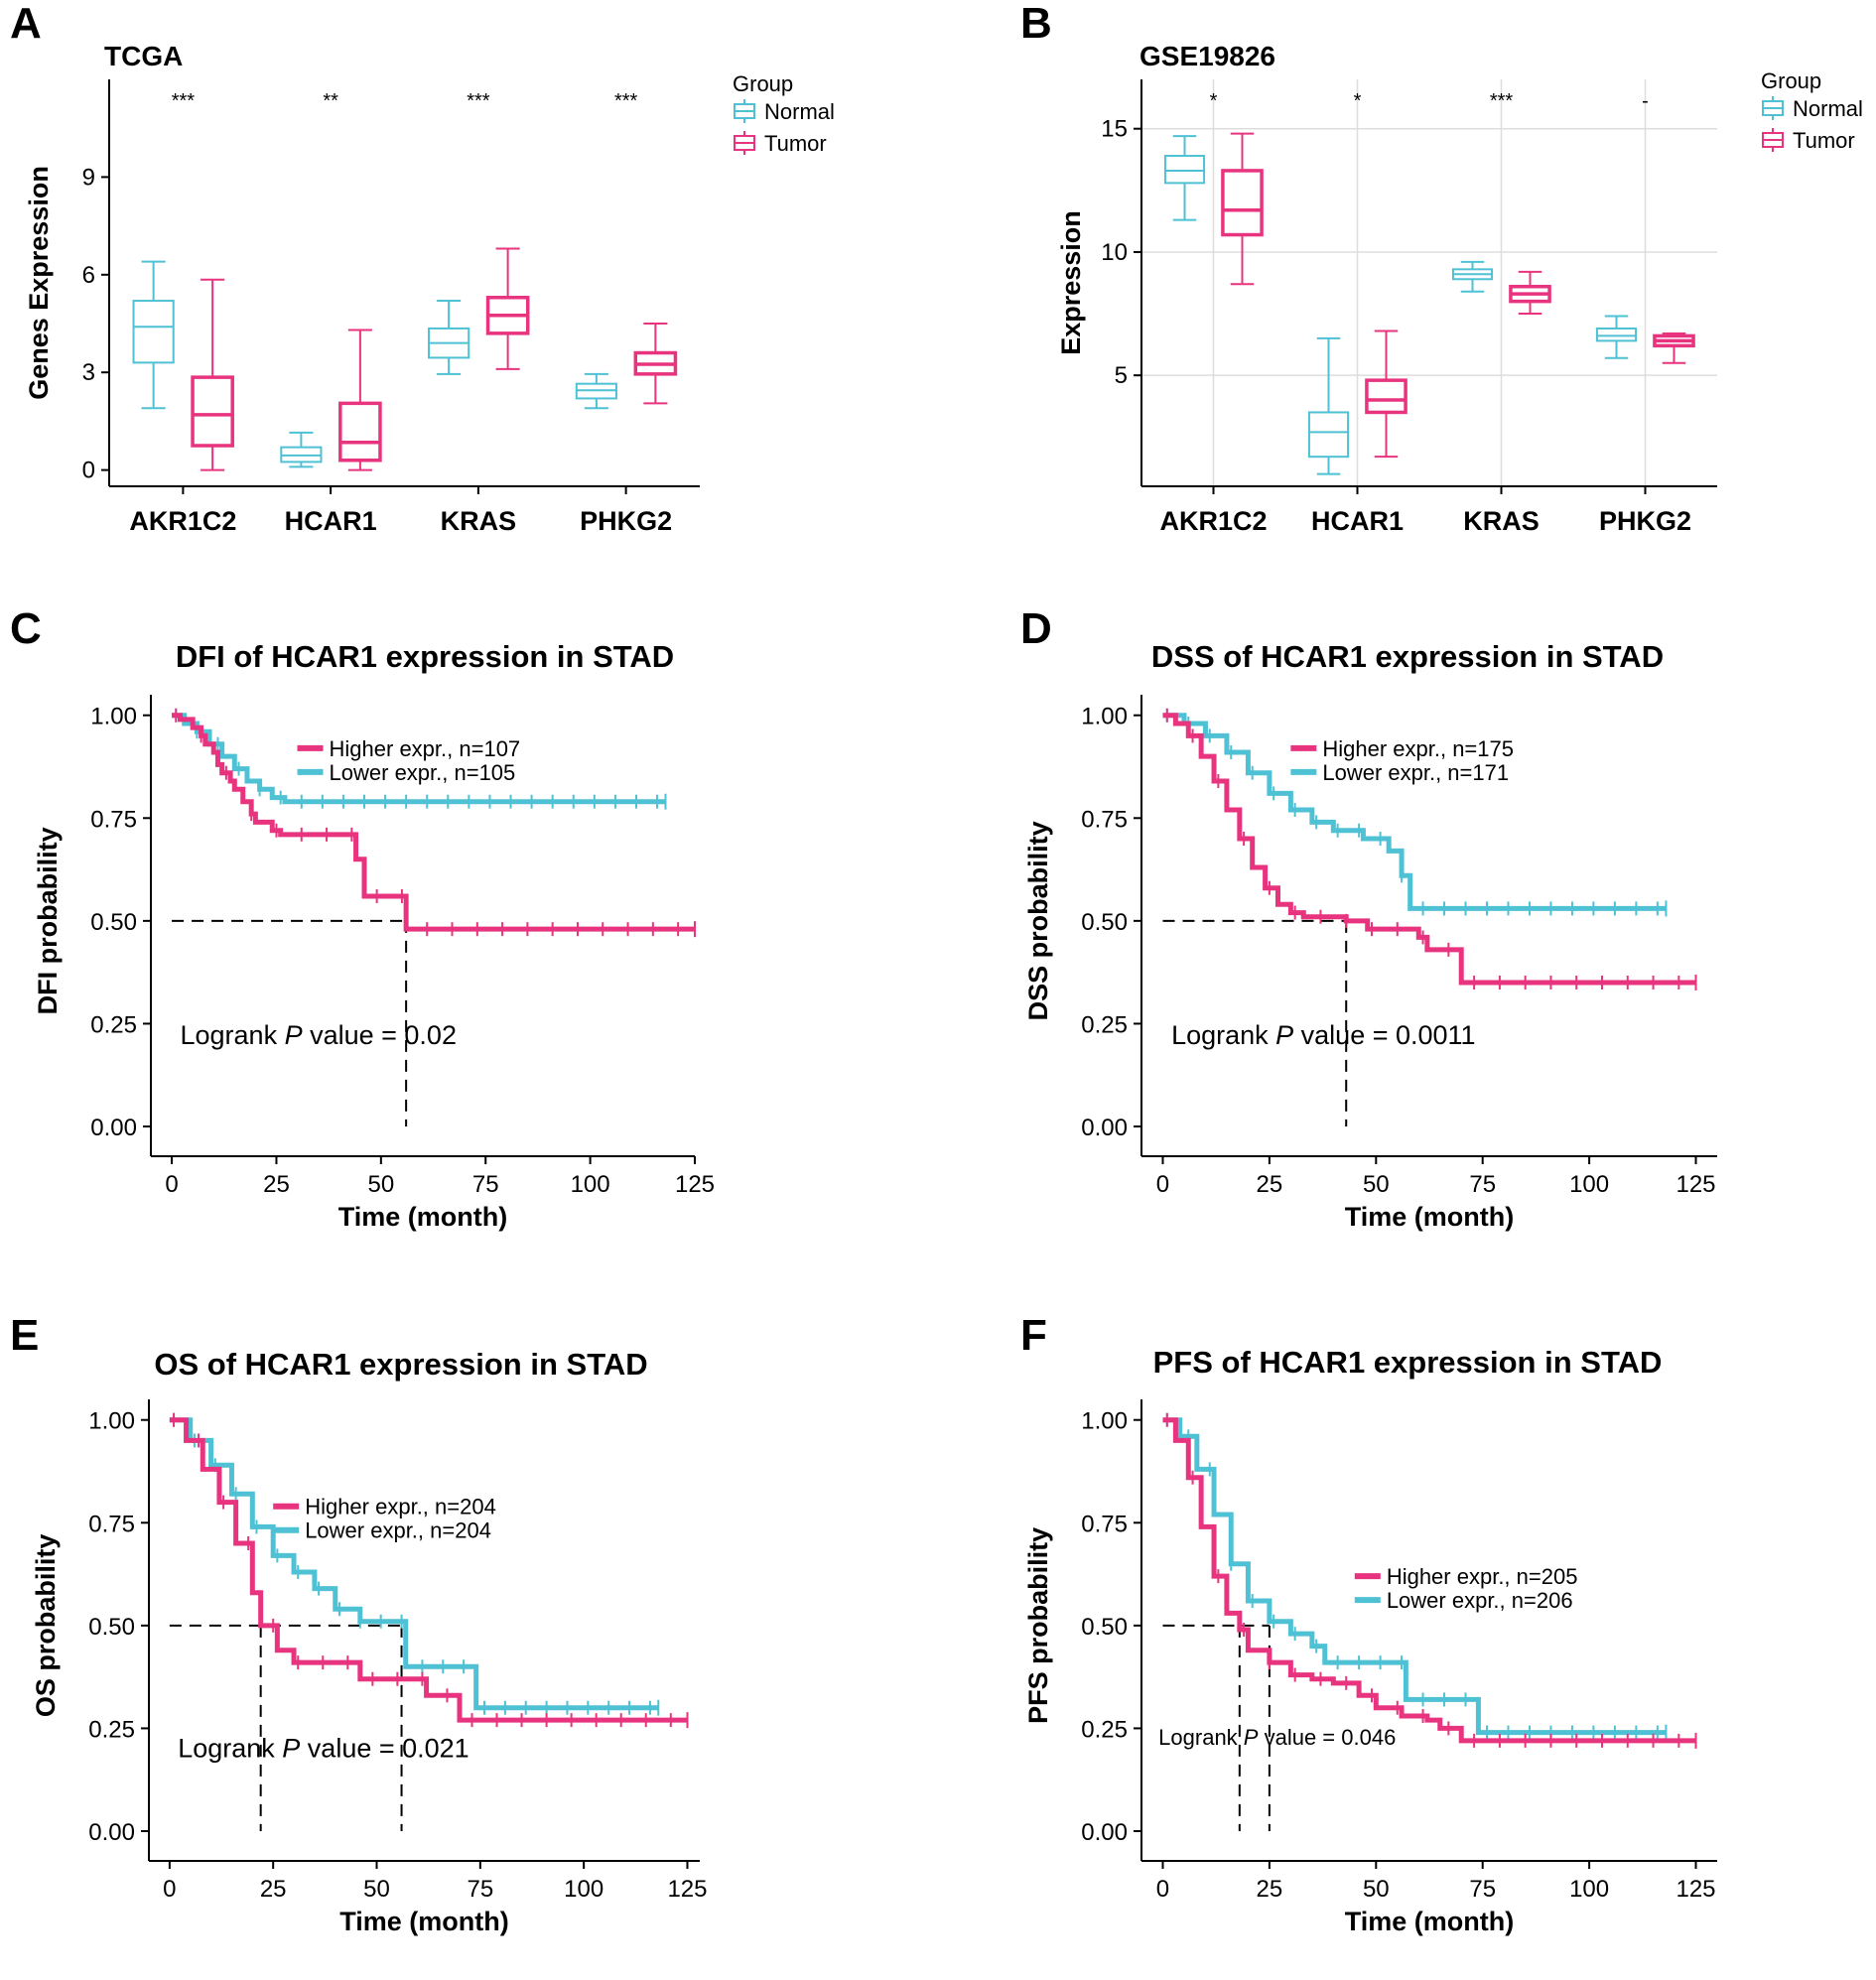  Describe the element at coordinates (212, 374) in the screenshot. I see `box-tumor-akr1c2` at that location.